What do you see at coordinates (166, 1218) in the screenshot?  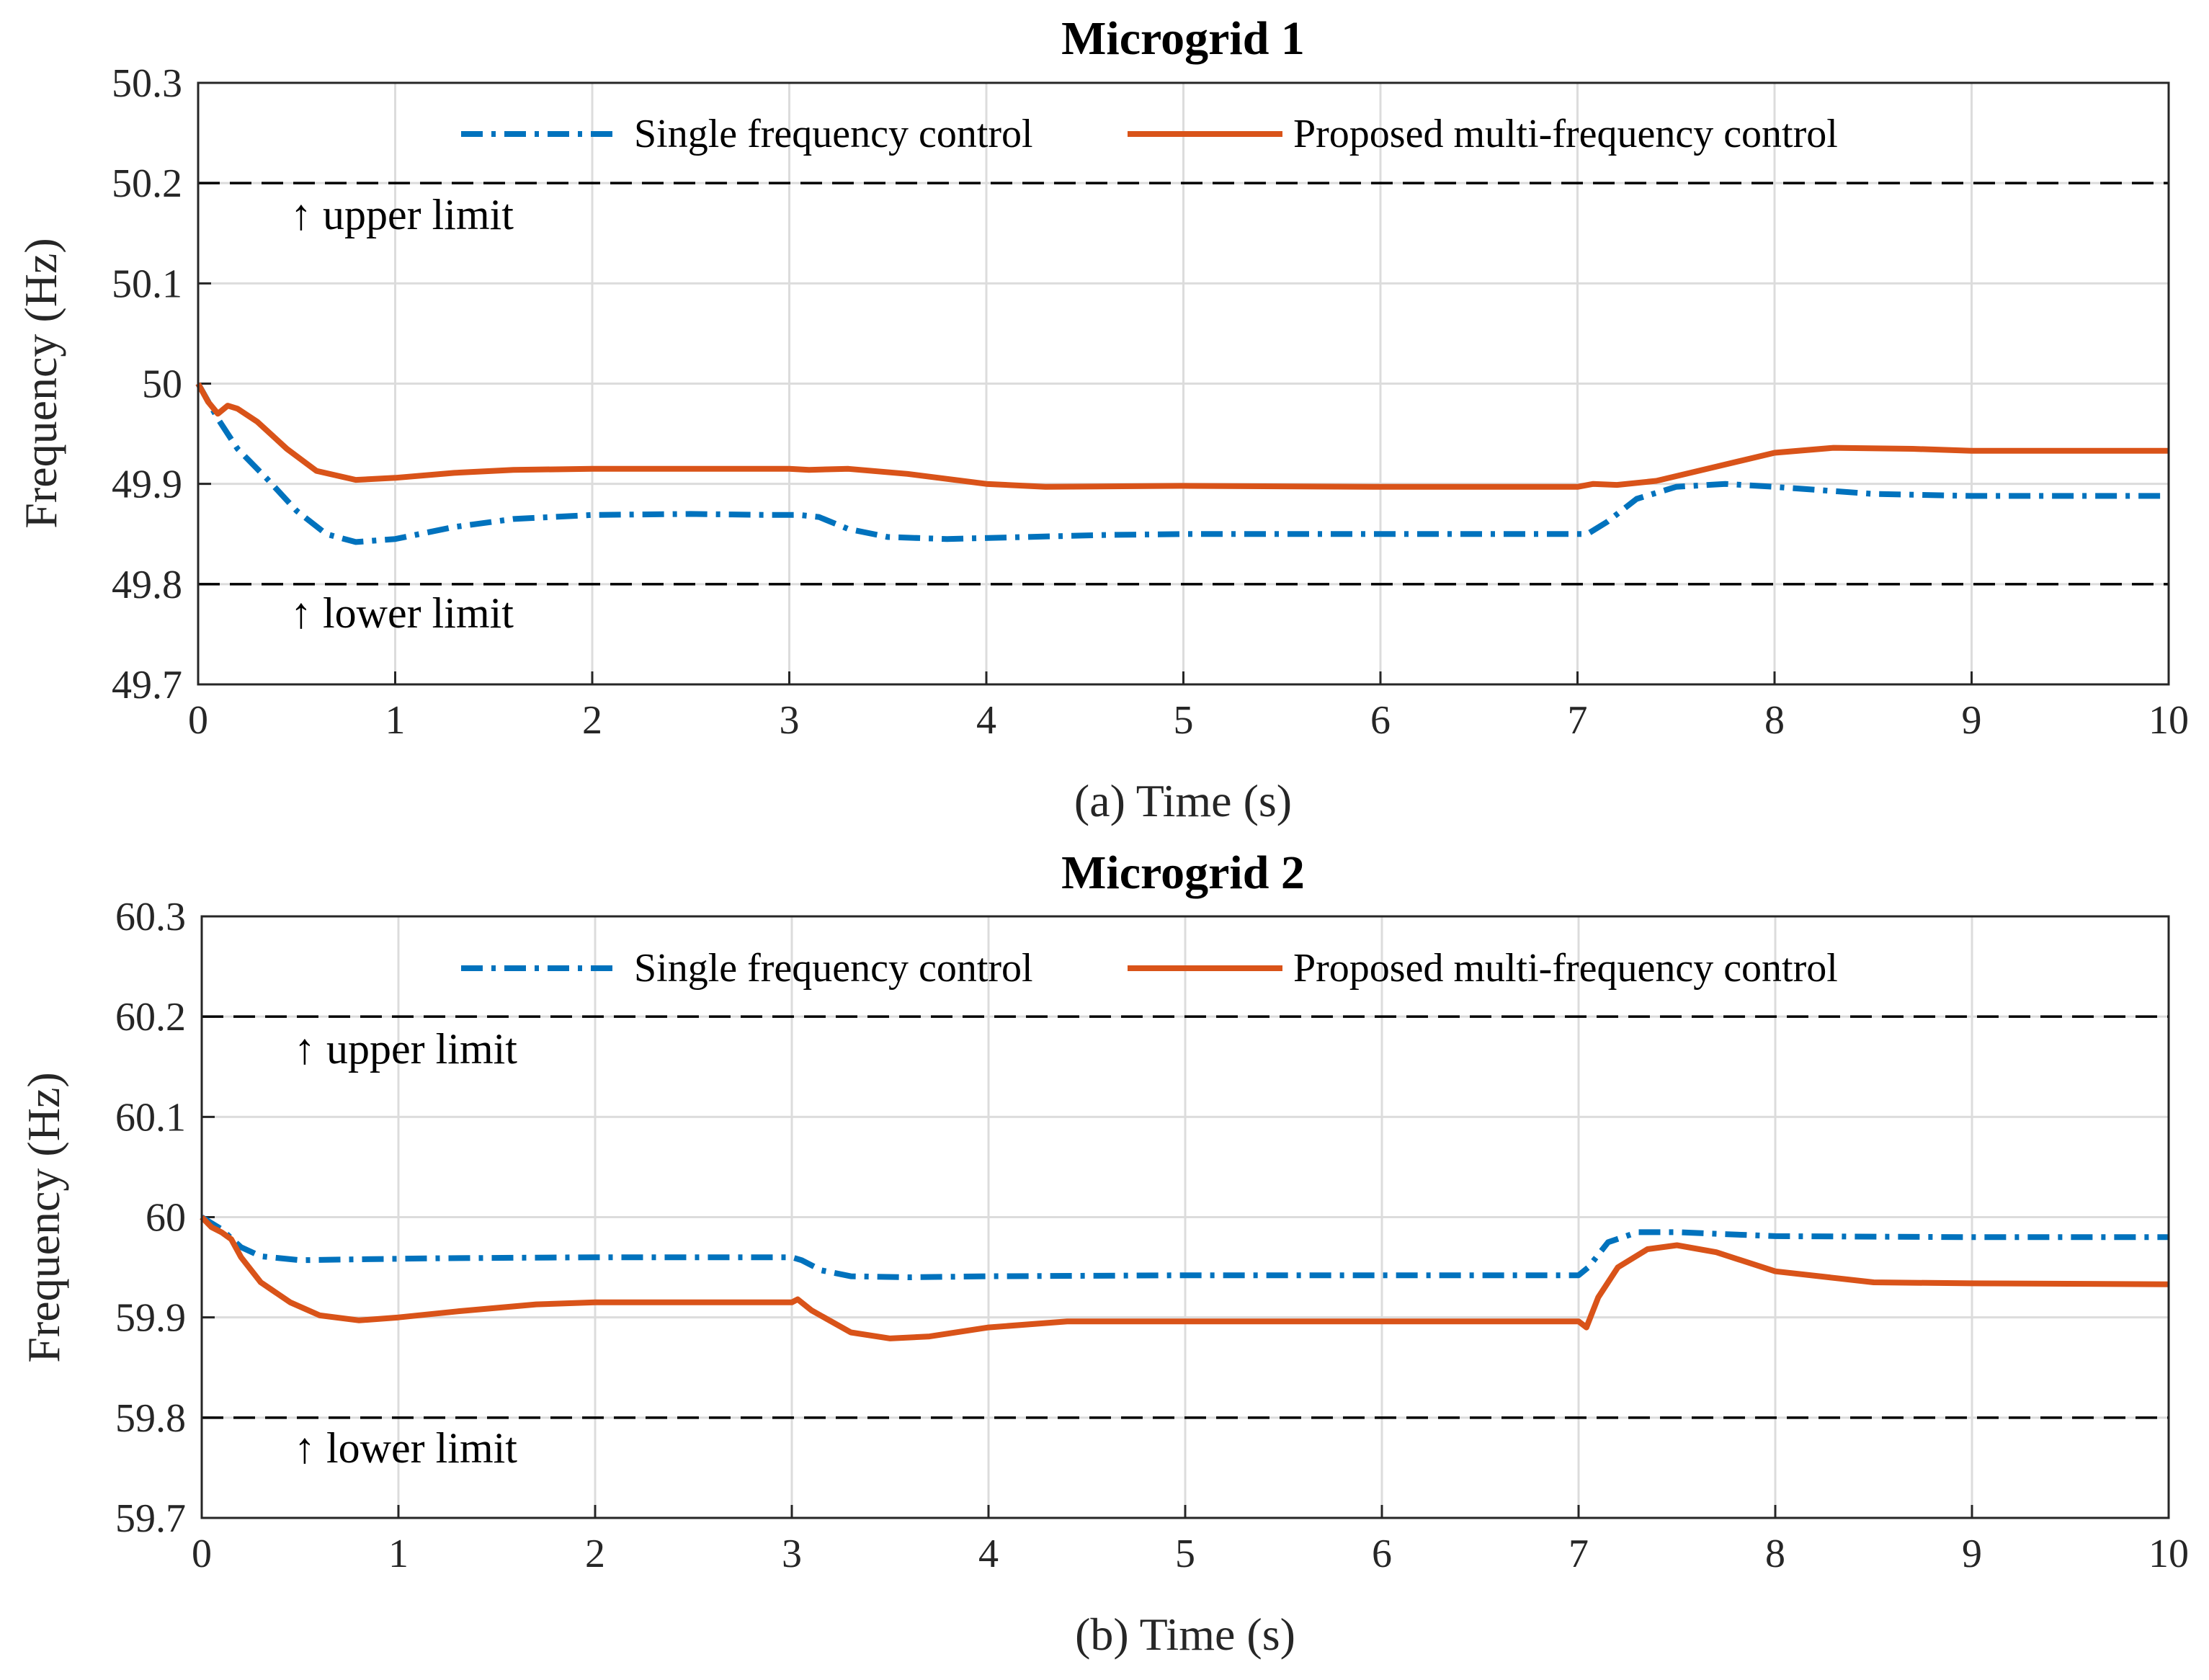 I see `y-tick-label: 60` at bounding box center [166, 1218].